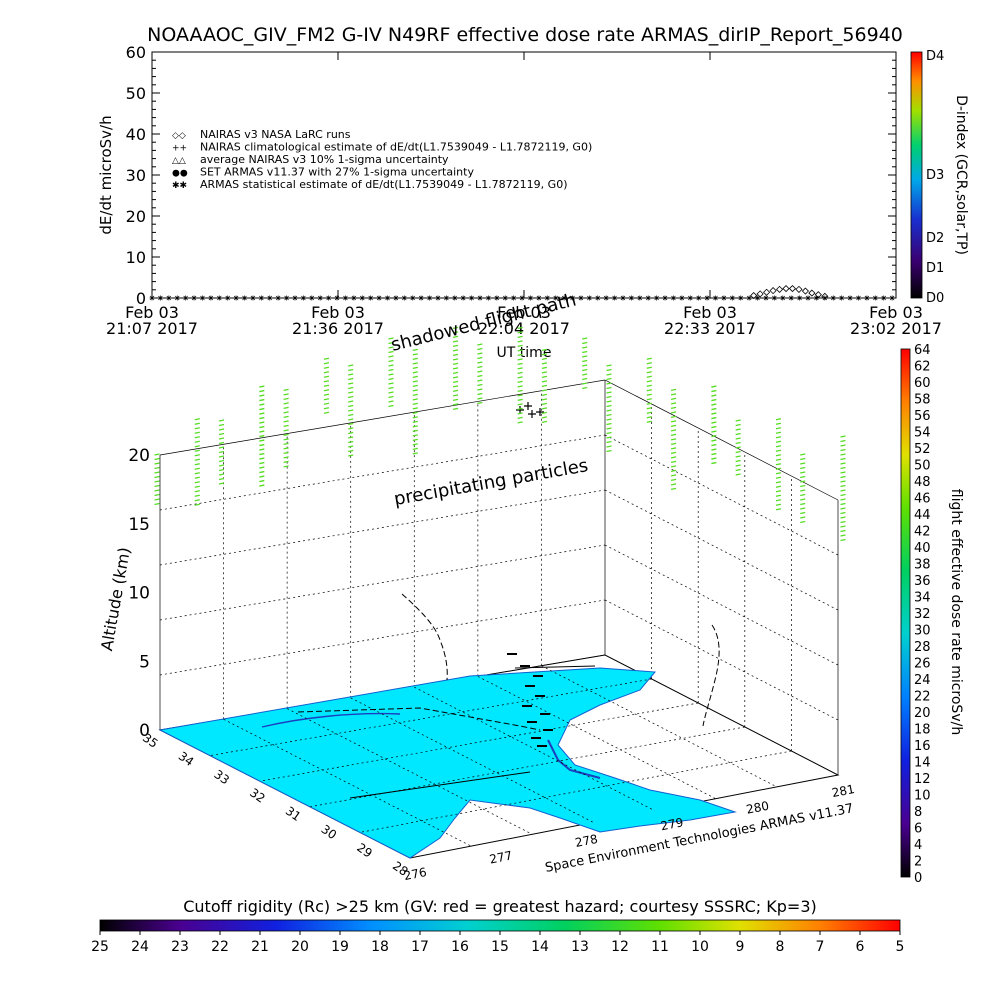 The width and height of the screenshot is (1000, 1000). What do you see at coordinates (460, 947) in the screenshot?
I see `rigidity-label: 16` at bounding box center [460, 947].